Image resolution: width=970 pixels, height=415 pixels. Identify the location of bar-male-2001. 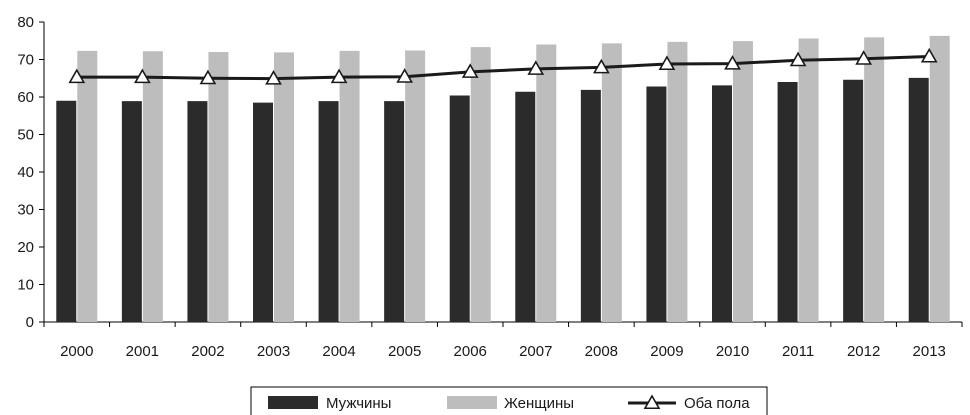
(131, 211).